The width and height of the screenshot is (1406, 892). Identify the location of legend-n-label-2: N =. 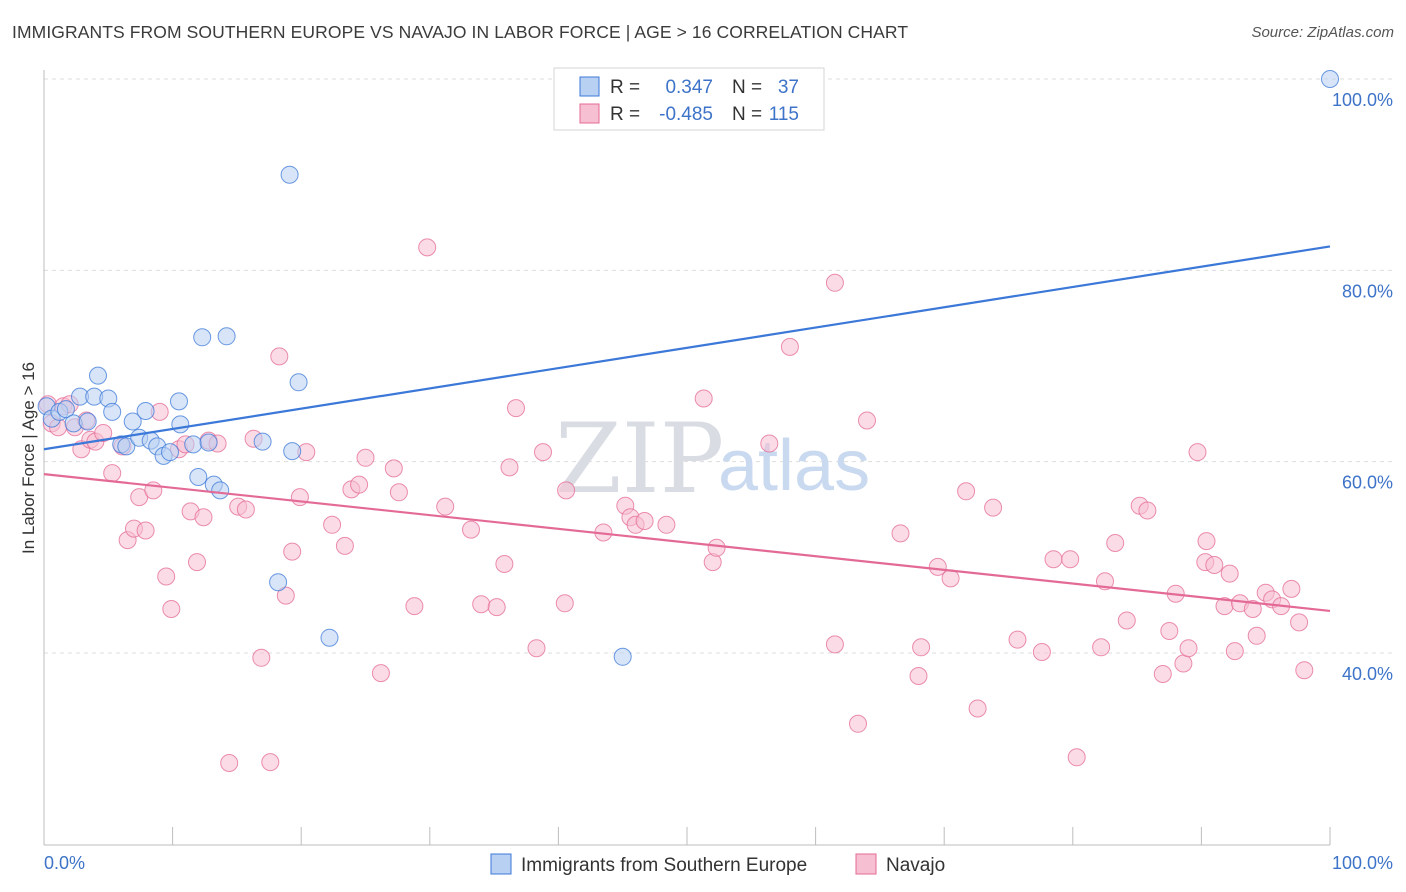
(747, 114).